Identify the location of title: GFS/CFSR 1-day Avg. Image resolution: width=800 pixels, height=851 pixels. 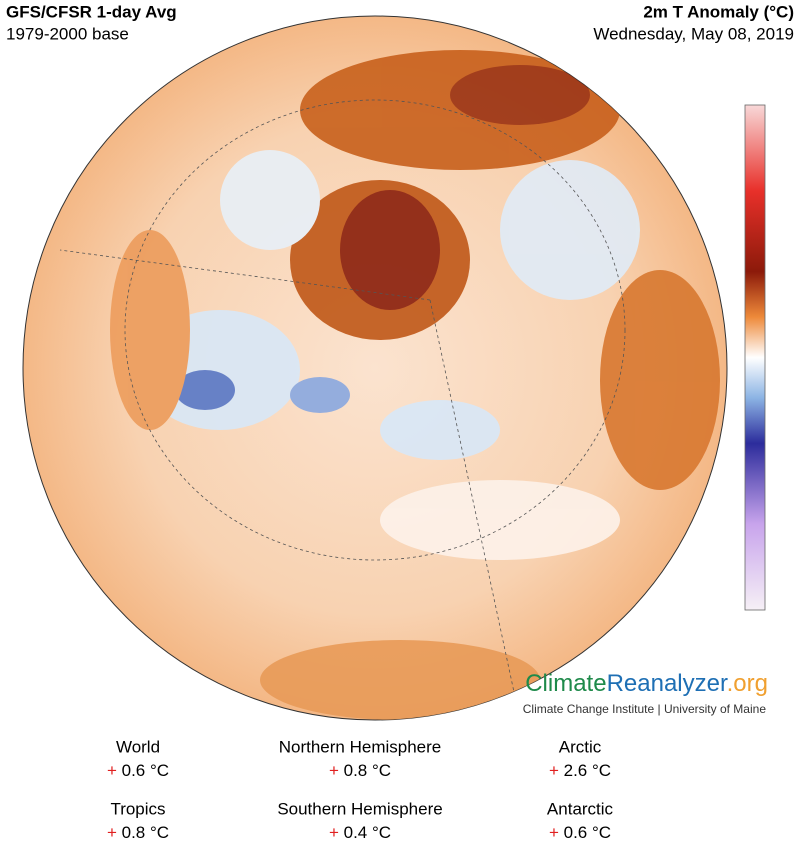
(91, 11).